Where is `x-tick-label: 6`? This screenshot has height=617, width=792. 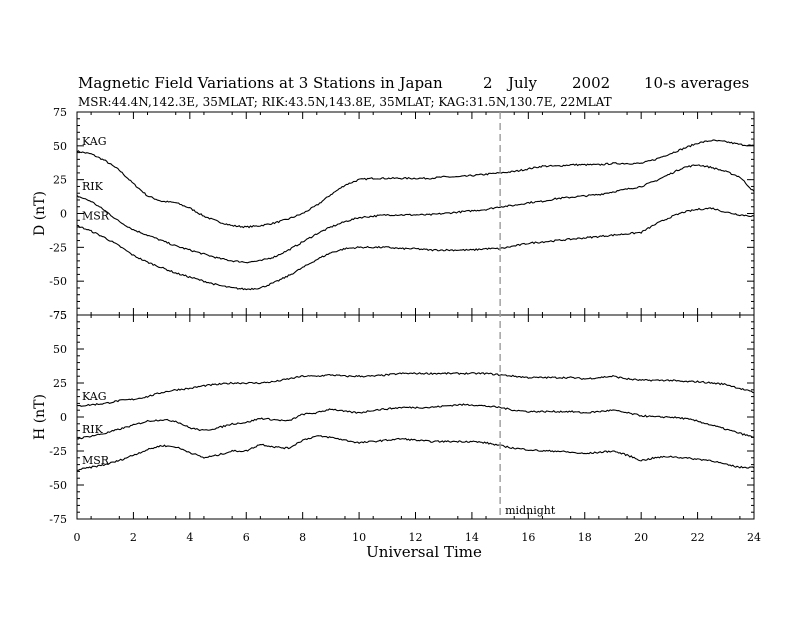 x-tick-label: 6 is located at coordinates (246, 537).